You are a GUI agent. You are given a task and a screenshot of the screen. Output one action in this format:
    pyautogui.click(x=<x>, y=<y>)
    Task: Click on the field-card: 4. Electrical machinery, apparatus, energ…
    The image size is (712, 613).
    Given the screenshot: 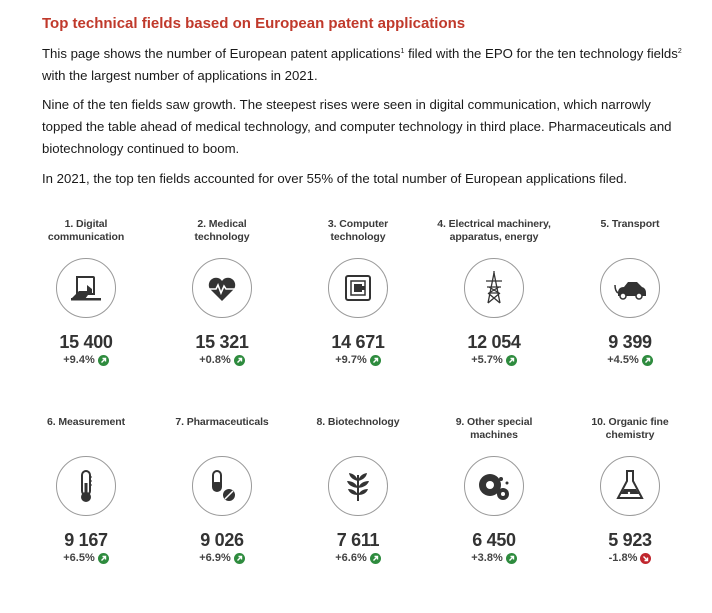 What is the action you would take?
    pyautogui.click(x=494, y=303)
    